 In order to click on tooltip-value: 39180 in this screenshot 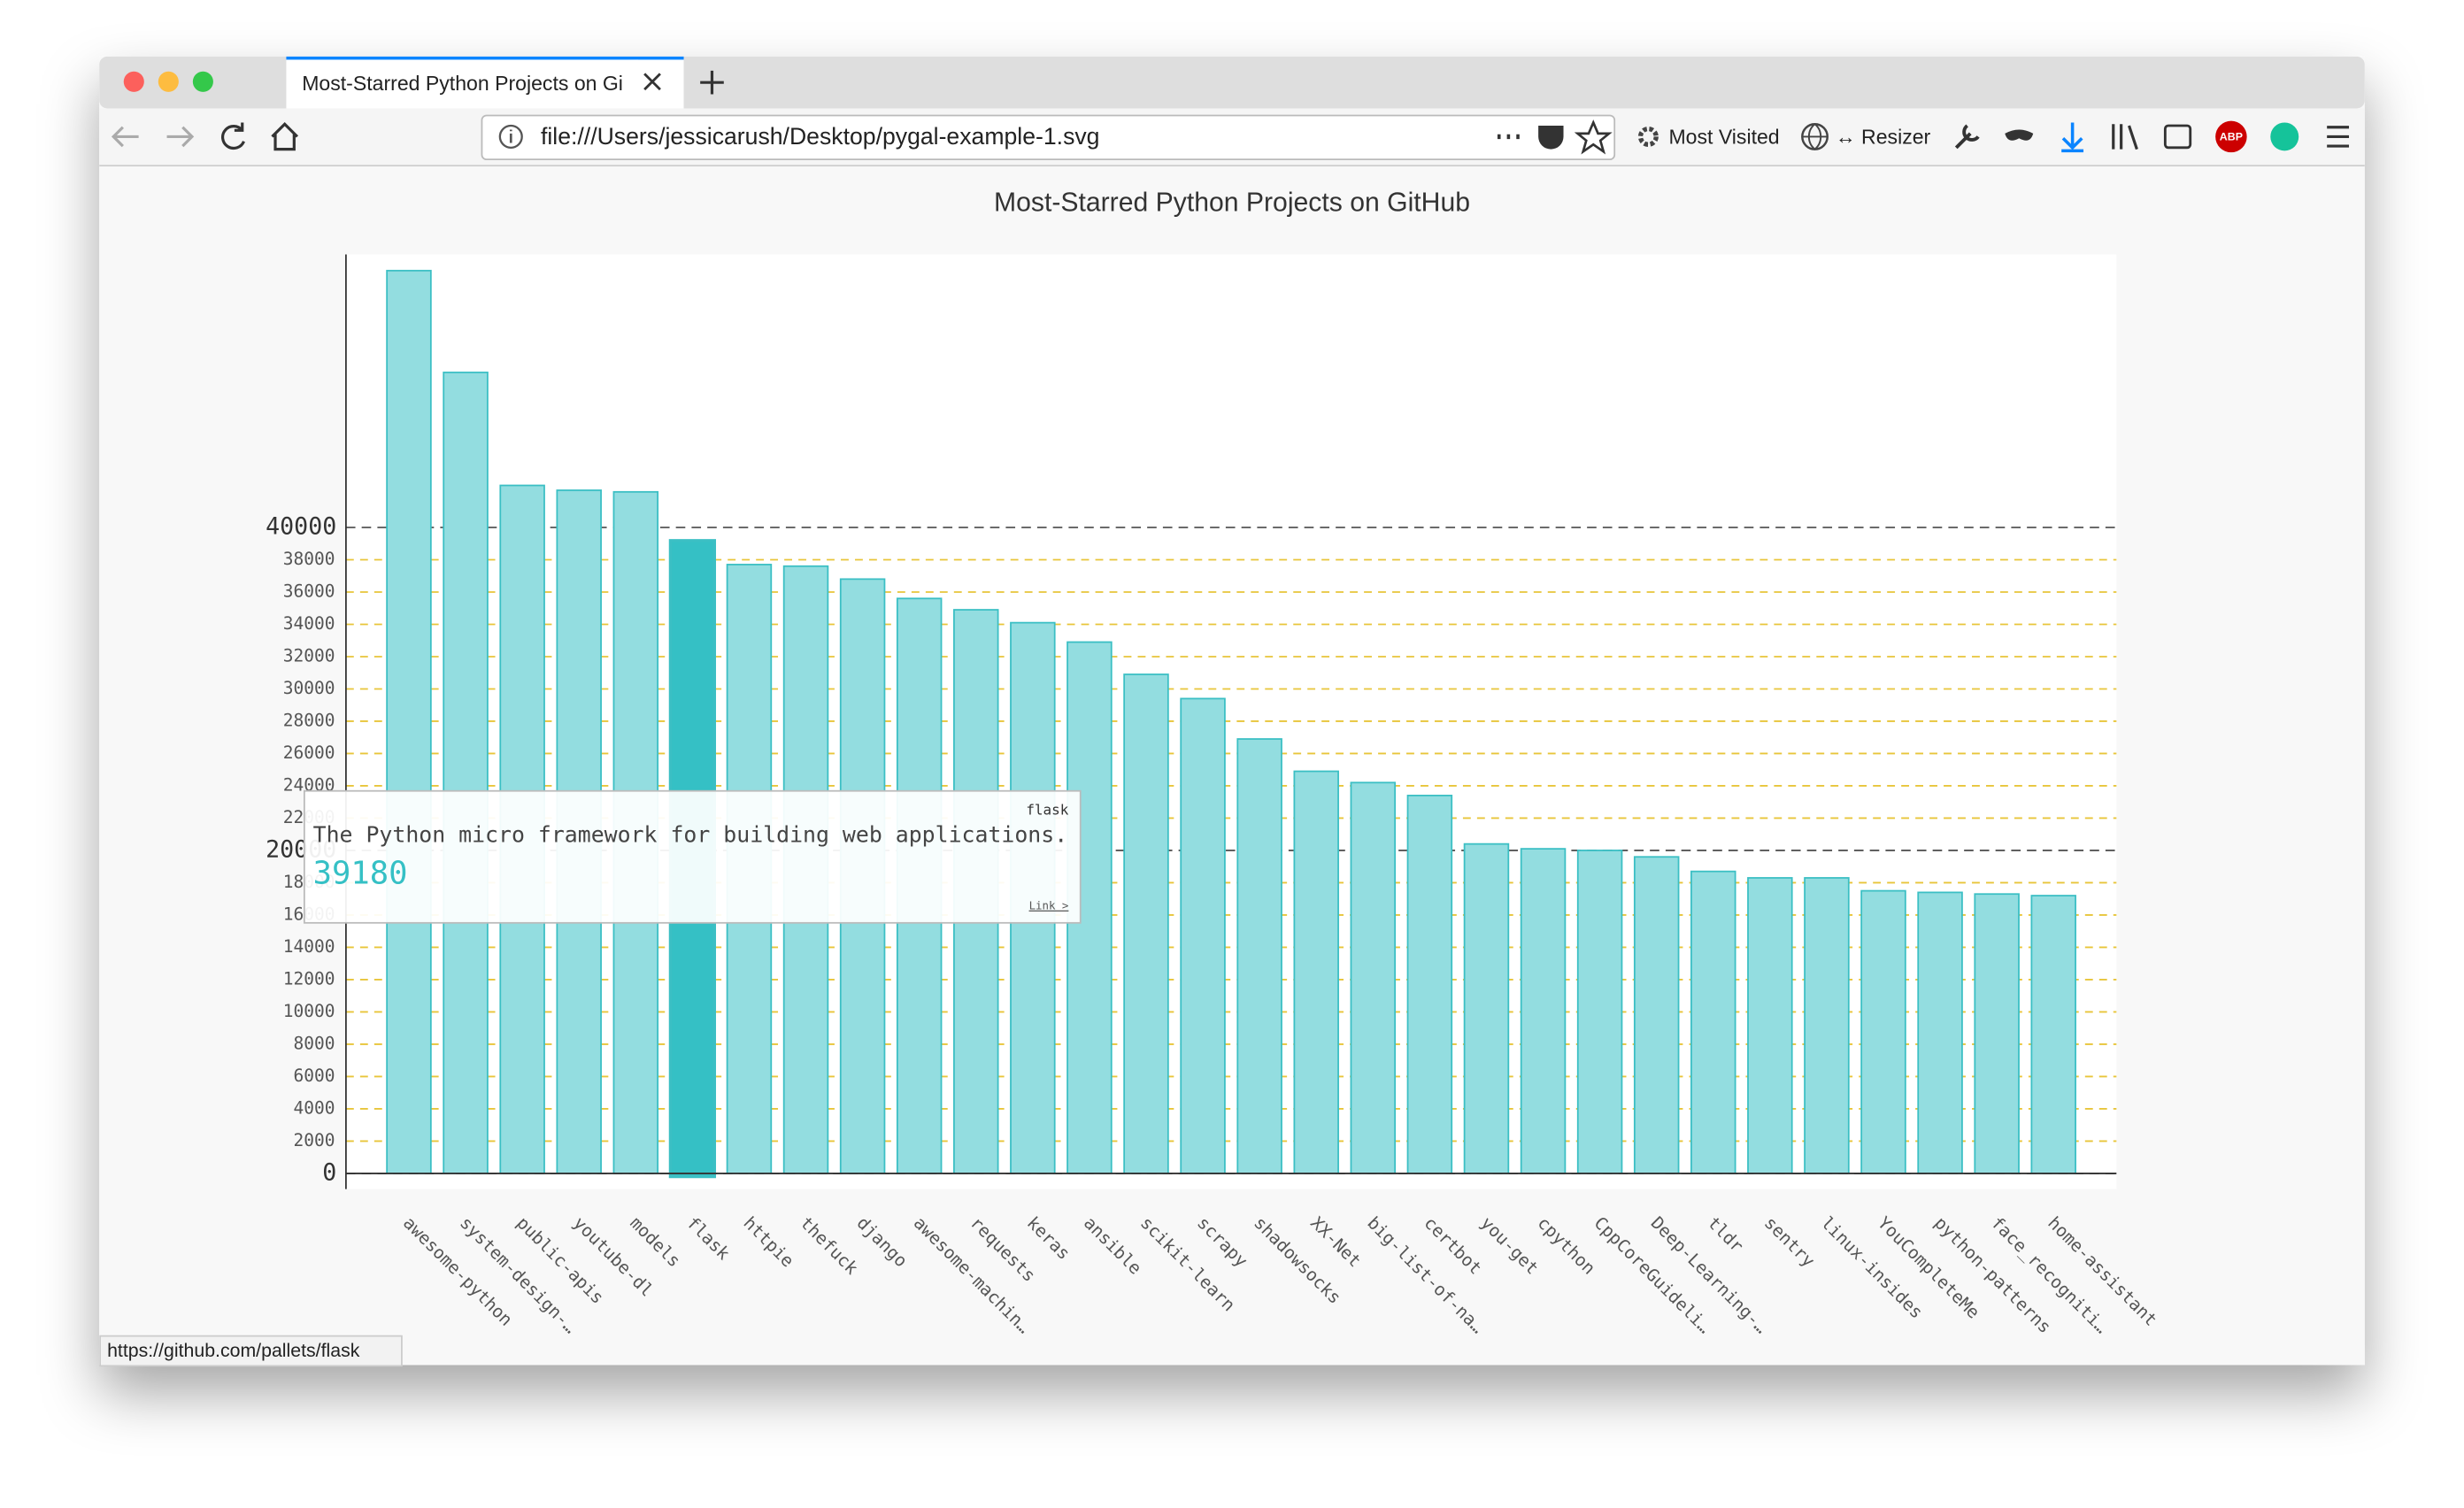, I will do `click(360, 874)`.